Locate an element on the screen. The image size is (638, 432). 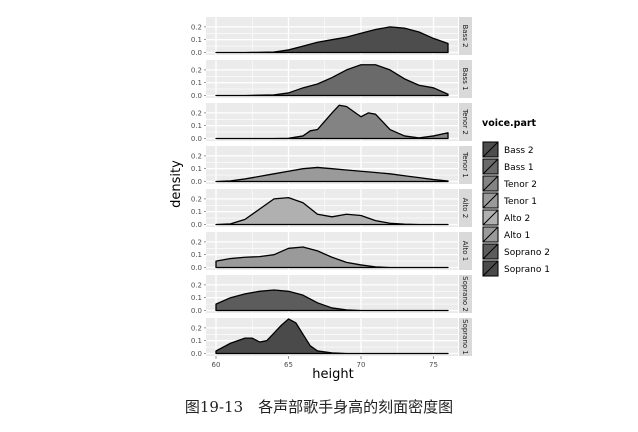
x-tick-label: 70 is located at coordinates (361, 365).